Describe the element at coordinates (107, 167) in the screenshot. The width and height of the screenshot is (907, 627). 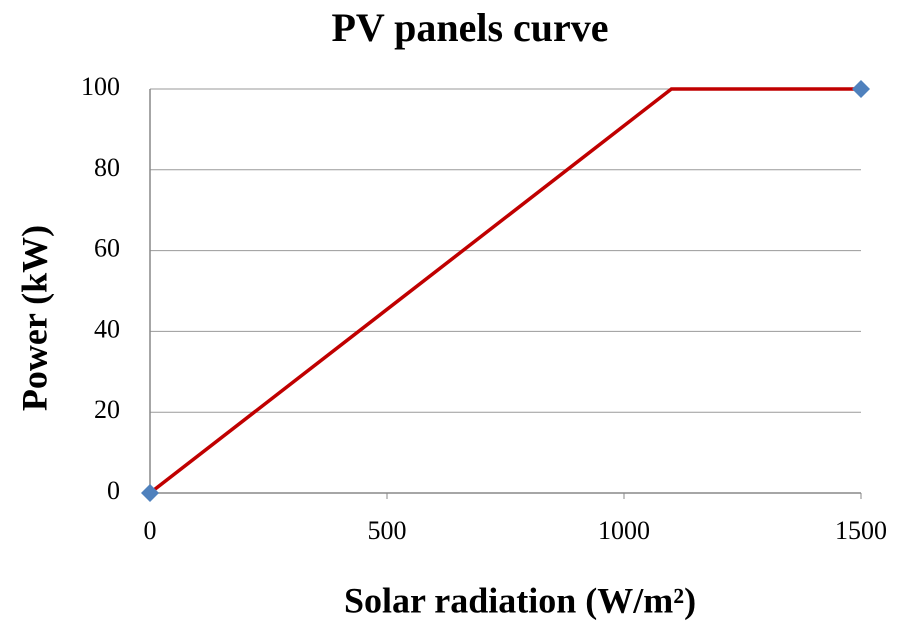
I see `y-tick-label: 80` at that location.